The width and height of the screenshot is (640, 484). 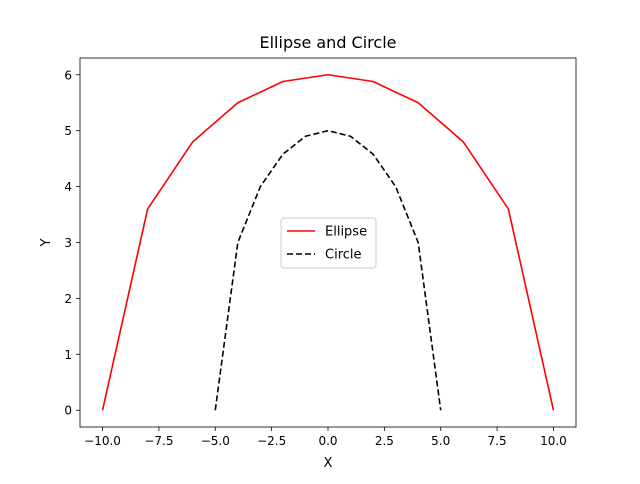 What do you see at coordinates (553, 441) in the screenshot?
I see `x-tick-label: 10.0` at bounding box center [553, 441].